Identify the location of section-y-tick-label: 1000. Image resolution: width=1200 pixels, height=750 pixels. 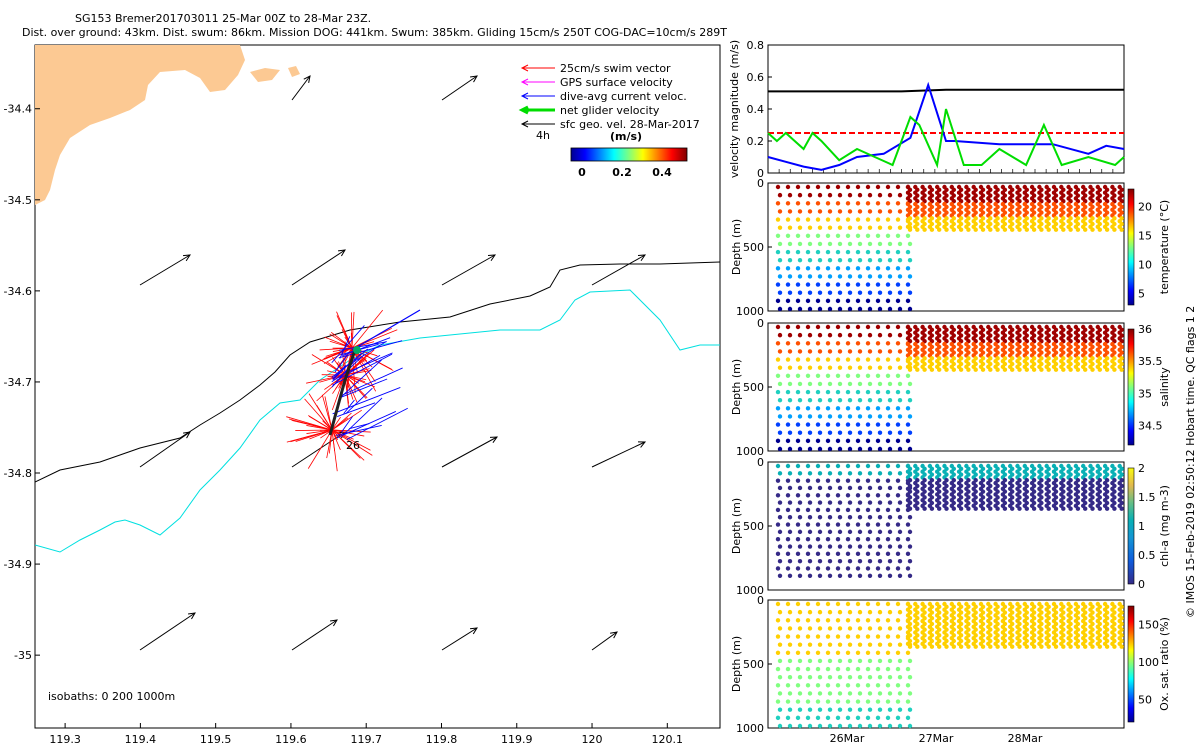
(750, 728).